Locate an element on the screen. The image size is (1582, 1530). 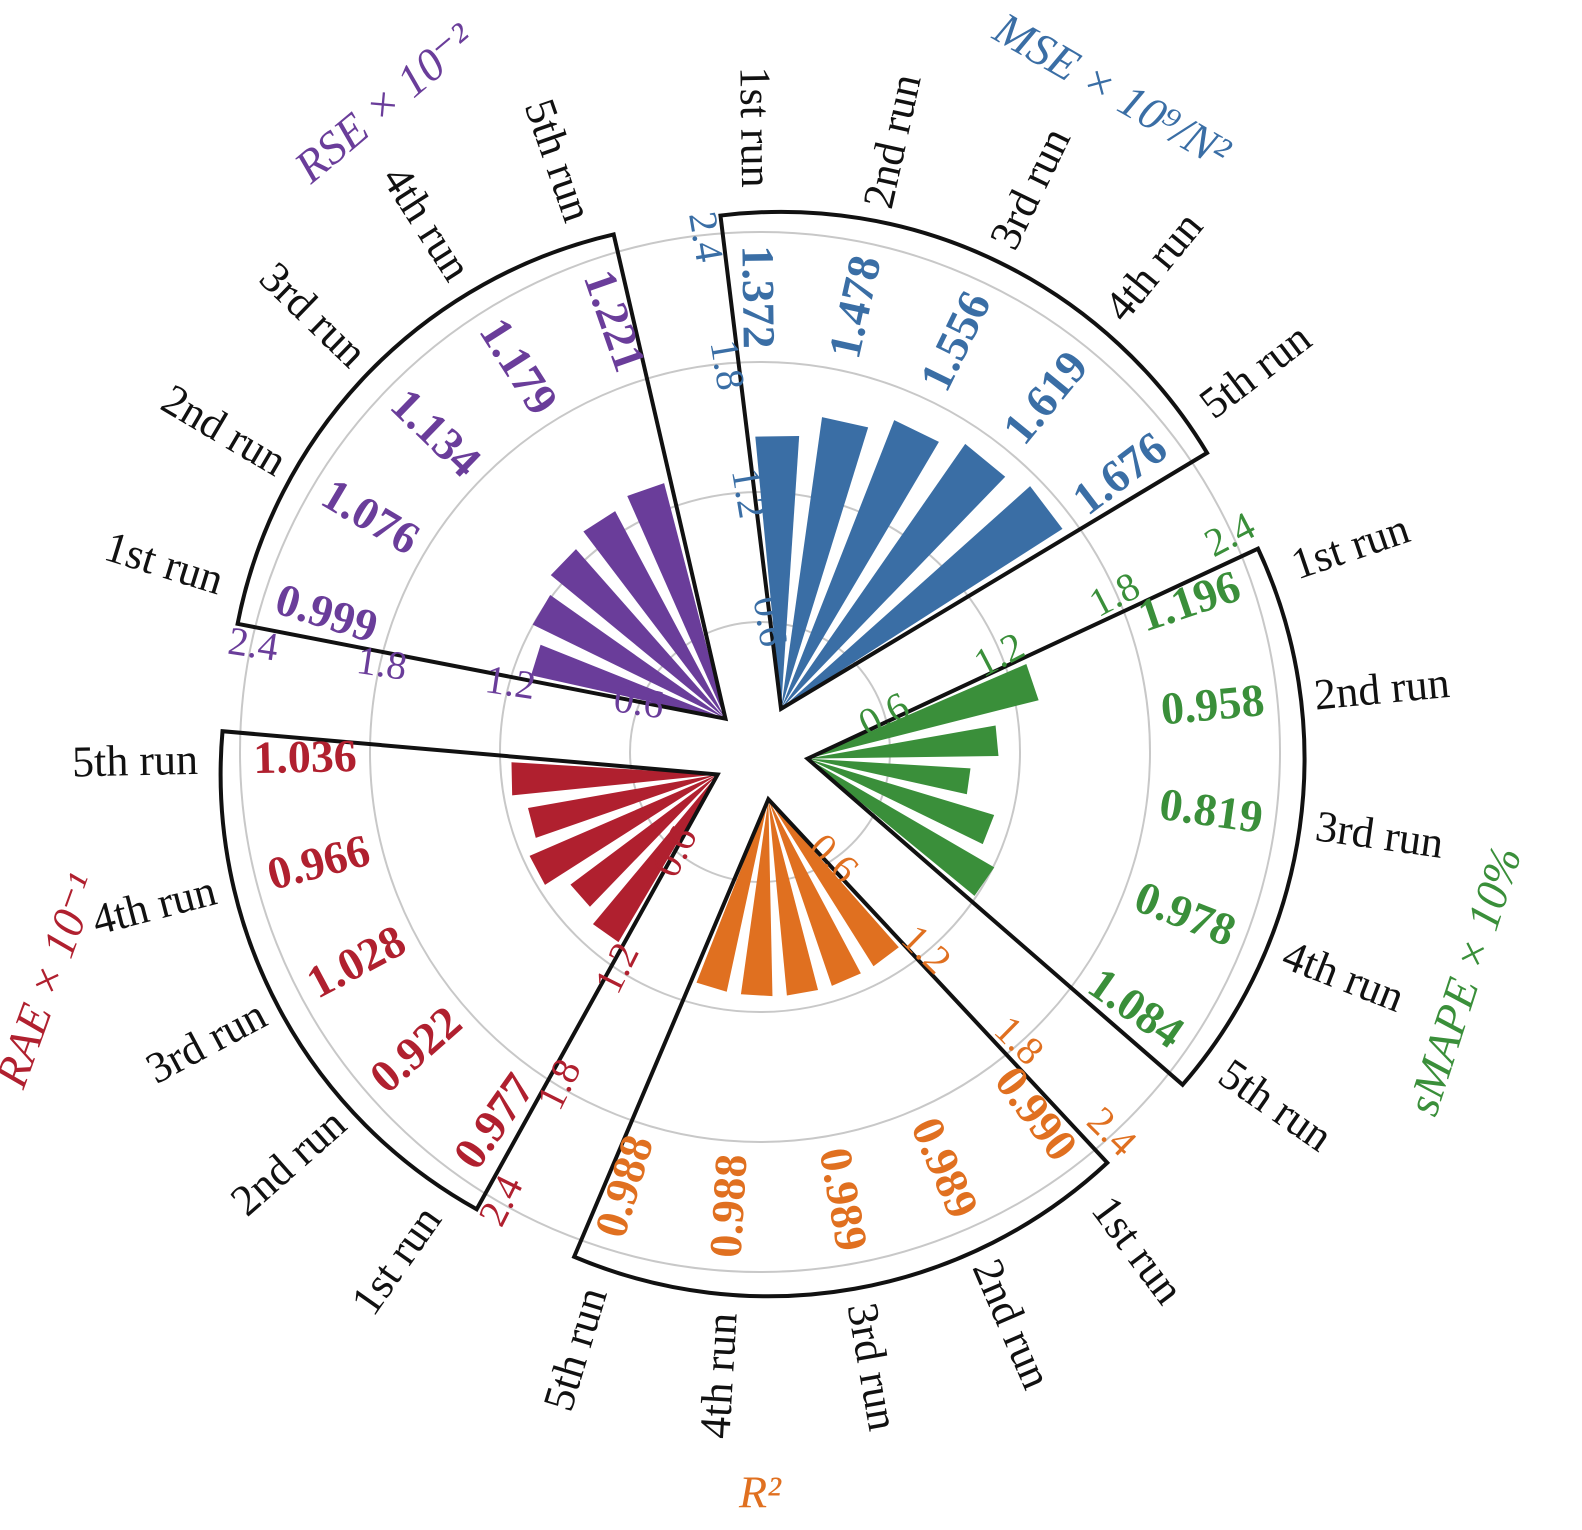
value-label: 0.922 is located at coordinates (415, 1049).